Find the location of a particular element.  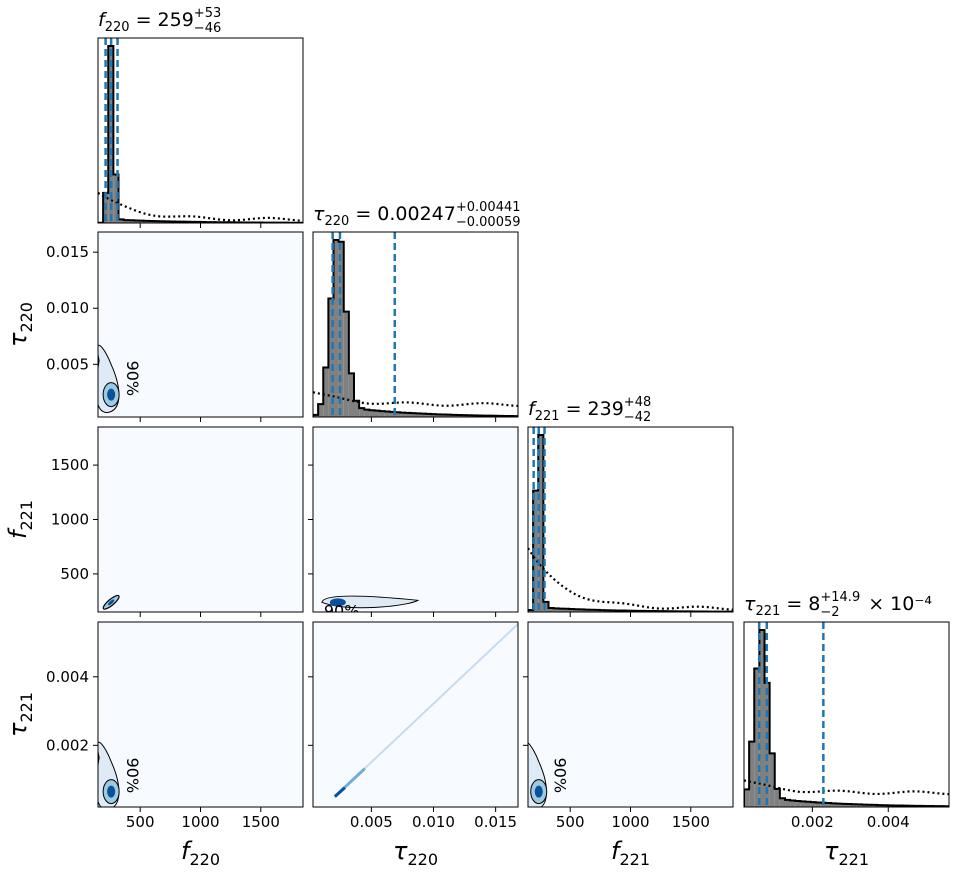

title-value: 0.00247 is located at coordinates (416, 214).